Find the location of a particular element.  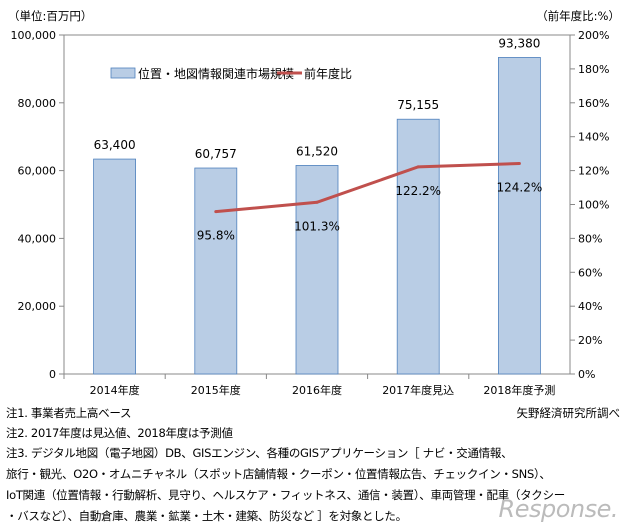

source-credit: 矢野経済研究所調べ is located at coordinates (568, 413).